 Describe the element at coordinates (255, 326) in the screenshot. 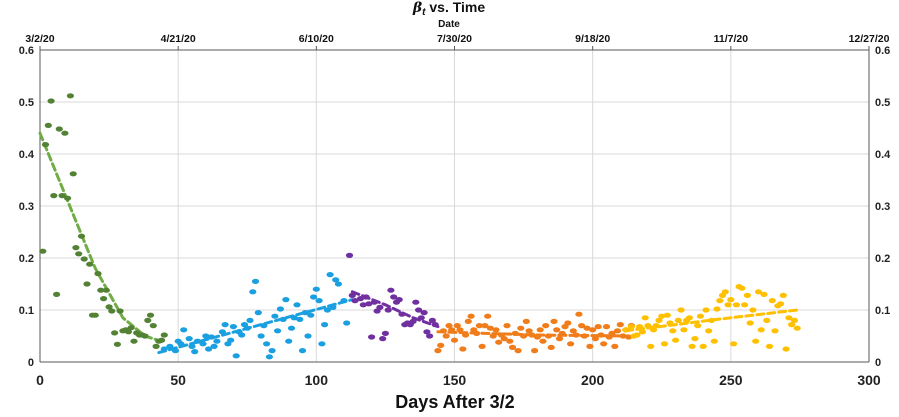

I see `series-2-trendline` at that location.